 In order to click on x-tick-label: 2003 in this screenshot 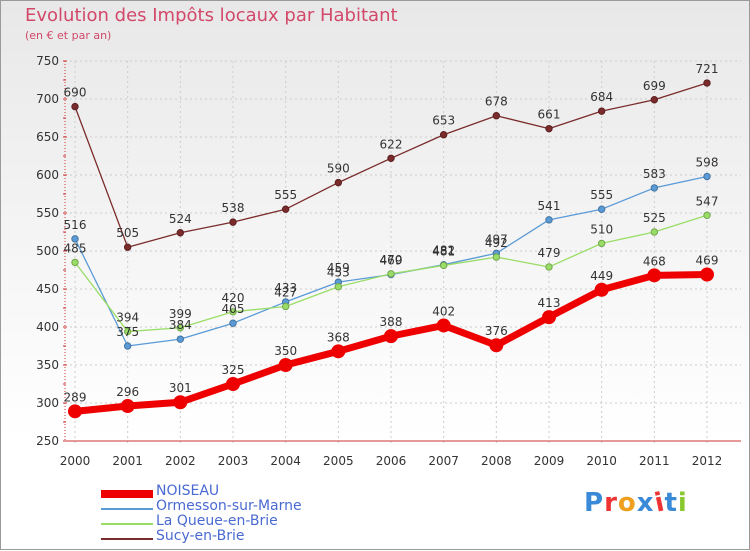, I will do `click(233, 461)`.